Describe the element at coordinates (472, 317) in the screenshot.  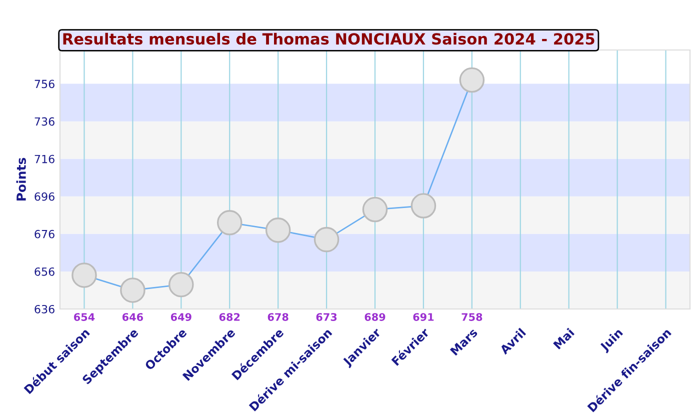
I see `data-label: 758` at that location.